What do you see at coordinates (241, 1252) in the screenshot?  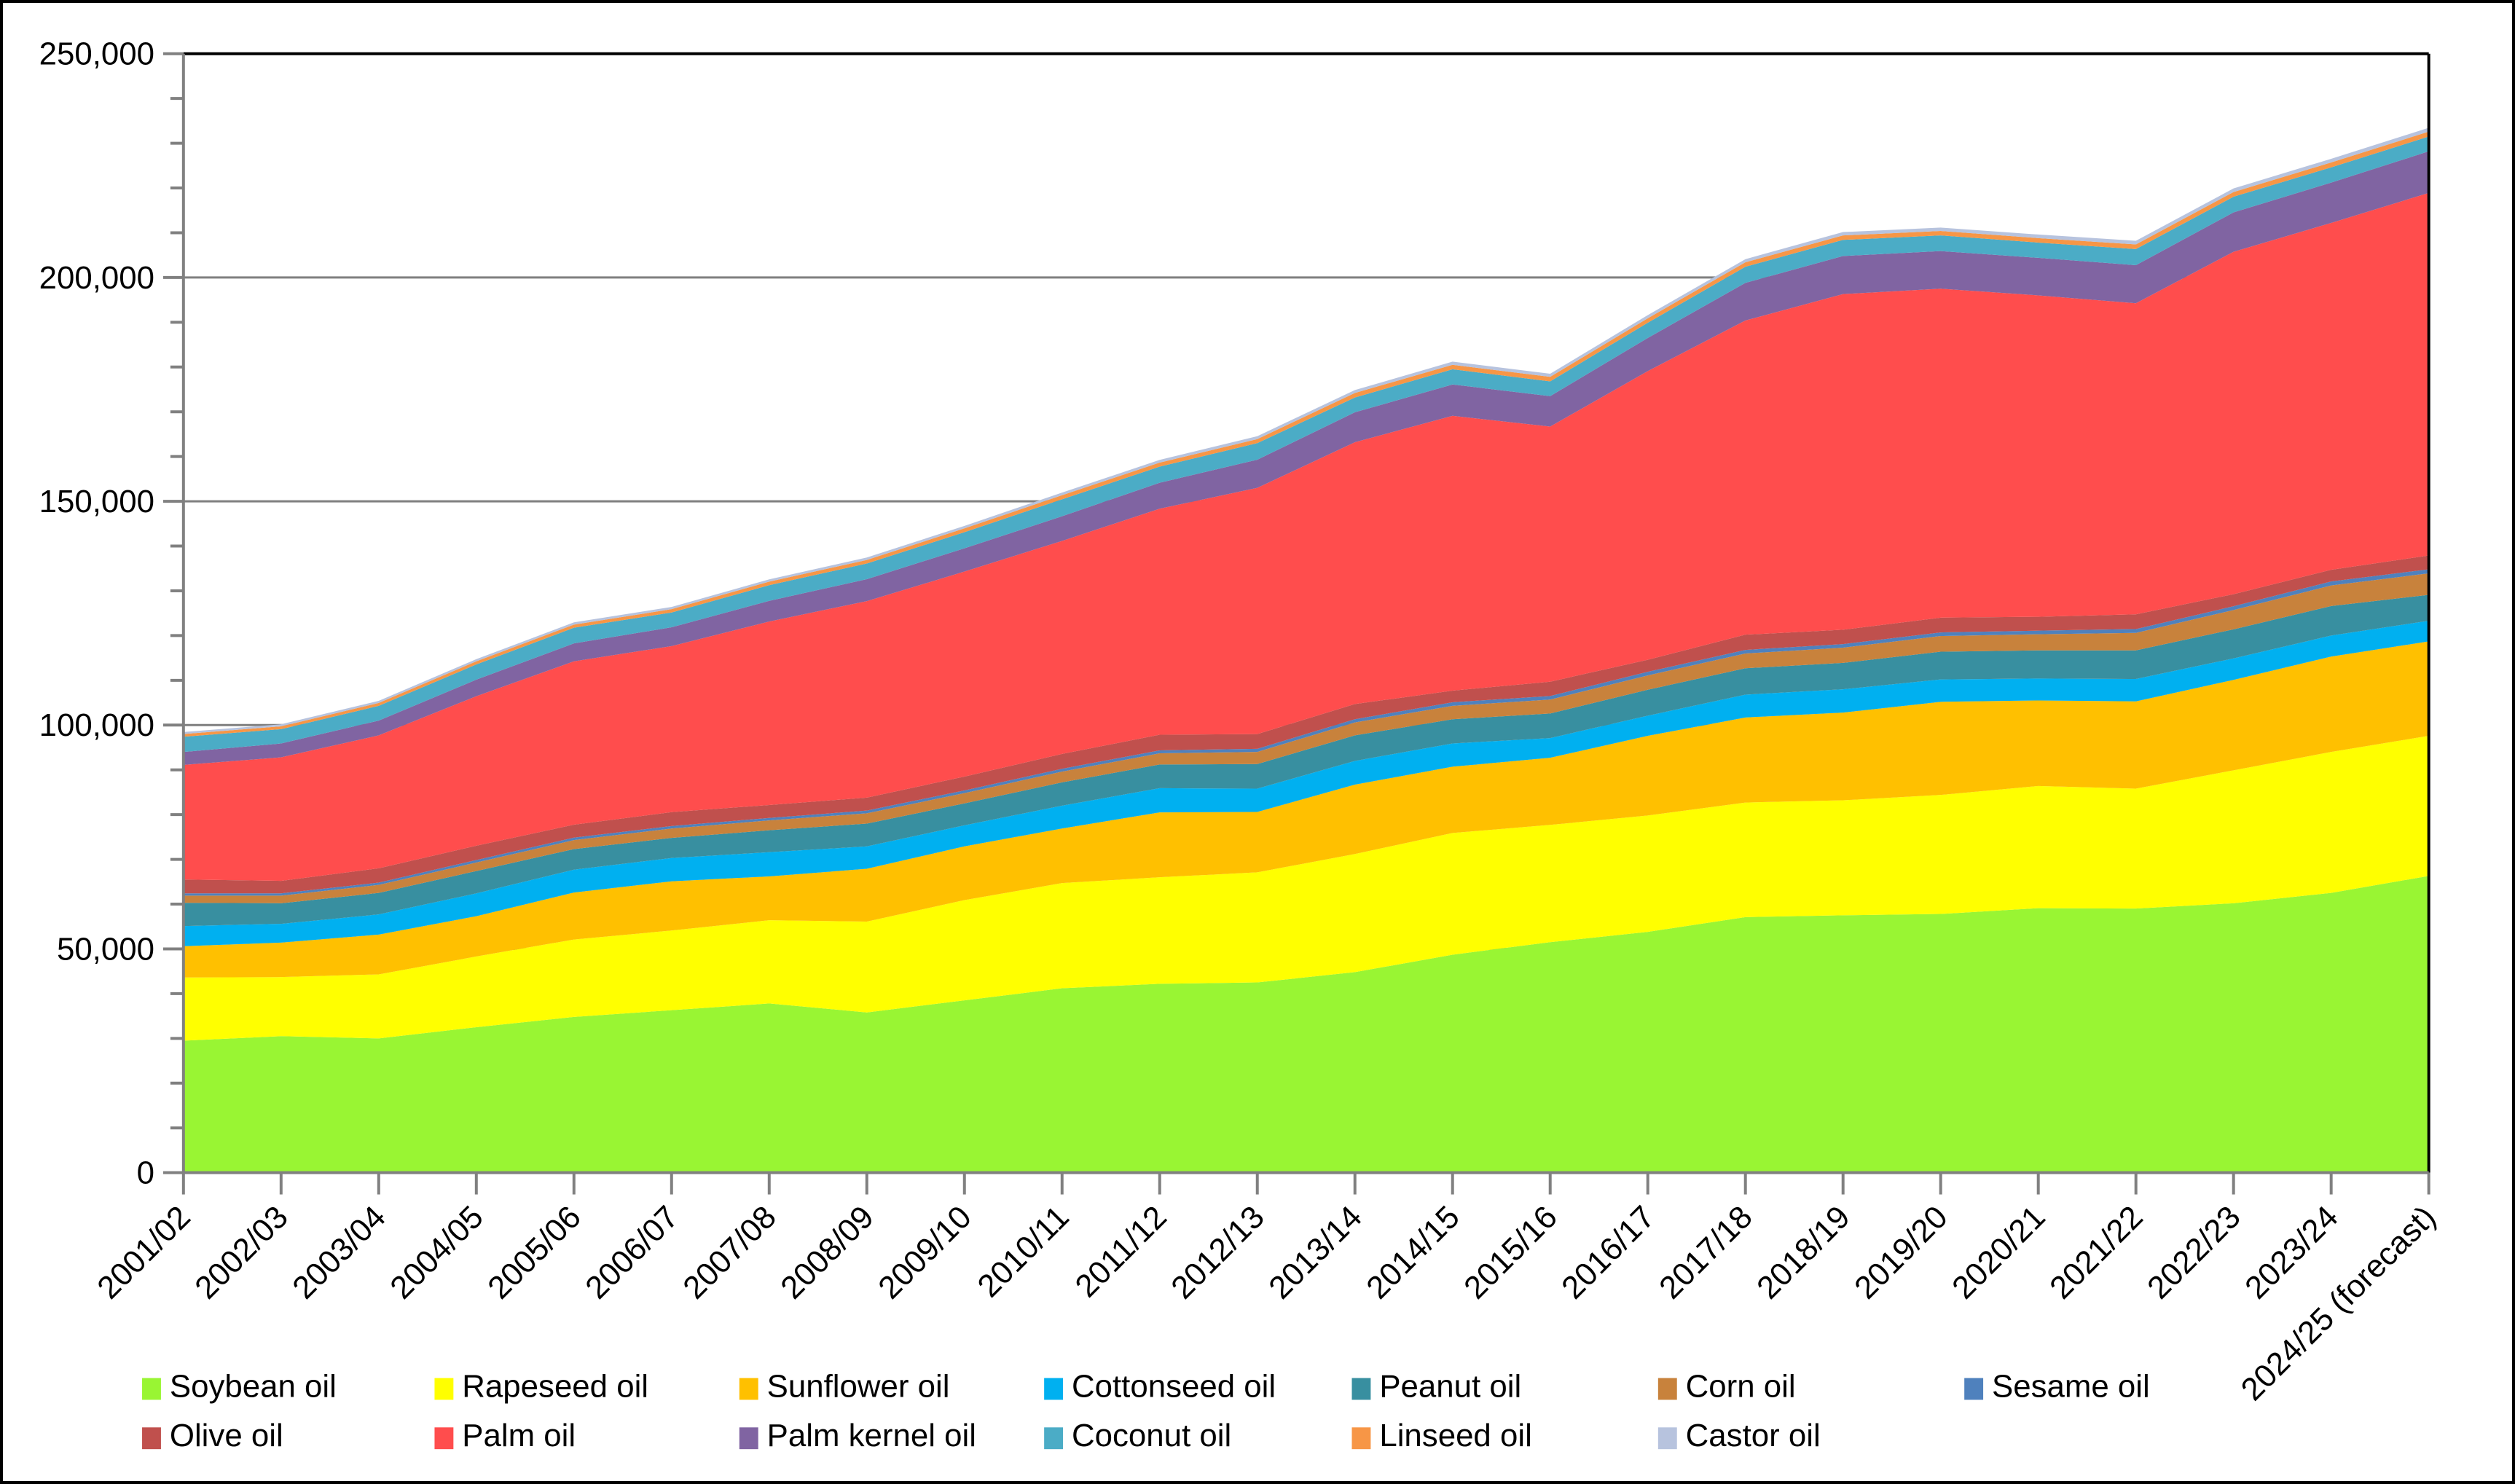 I see `x-axis-label-2002-03: 2002/03` at bounding box center [241, 1252].